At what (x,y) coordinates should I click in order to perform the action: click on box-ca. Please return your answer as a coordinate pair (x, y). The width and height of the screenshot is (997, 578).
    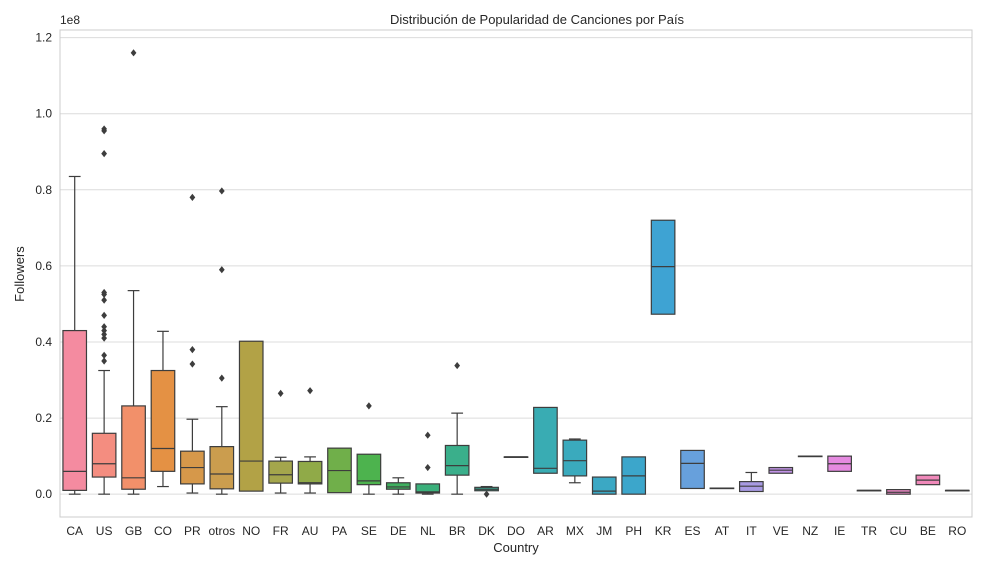
    Looking at the image, I should click on (75, 335).